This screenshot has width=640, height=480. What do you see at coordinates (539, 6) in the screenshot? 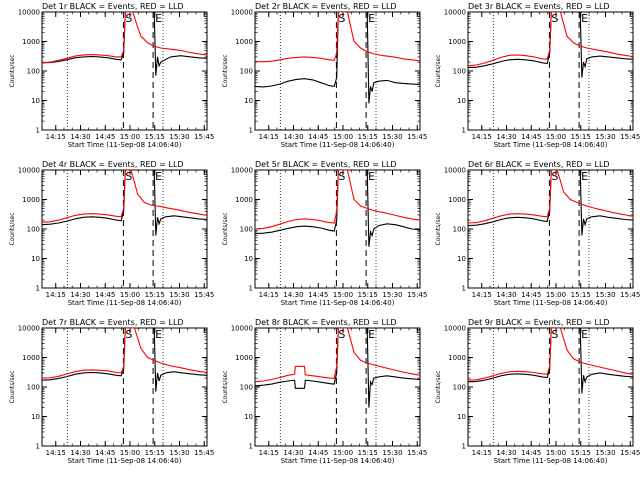
I see `panel-title: Det 3r BLACK = Events, RED = LLD` at bounding box center [539, 6].